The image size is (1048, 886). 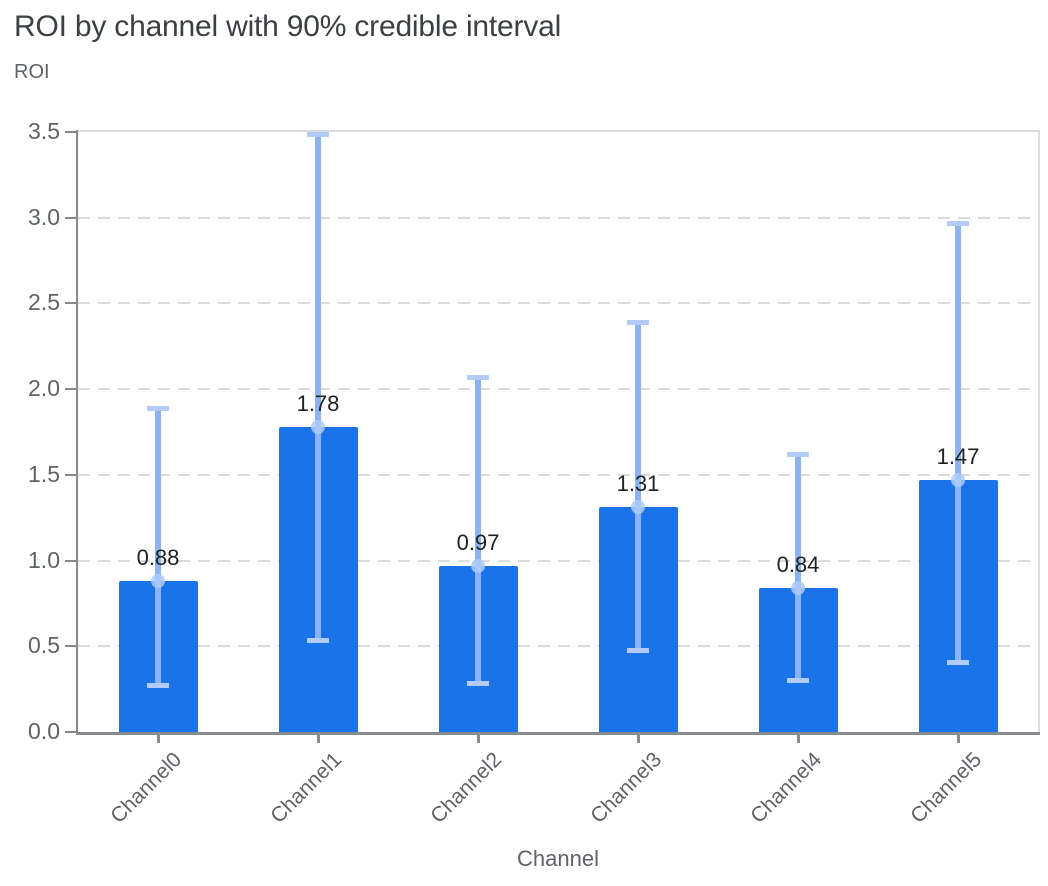 What do you see at coordinates (158, 558) in the screenshot?
I see `bar-value-label: 0.88` at bounding box center [158, 558].